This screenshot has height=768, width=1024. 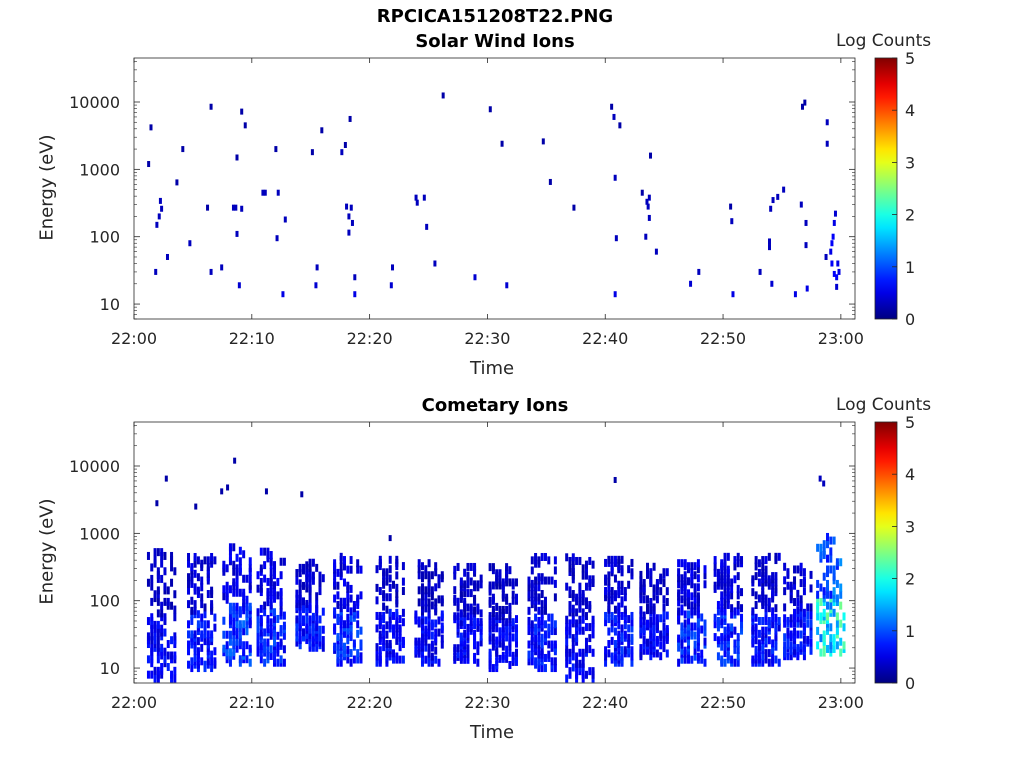 I want to click on panel2-ytick-label: 100, so click(x=104, y=601).